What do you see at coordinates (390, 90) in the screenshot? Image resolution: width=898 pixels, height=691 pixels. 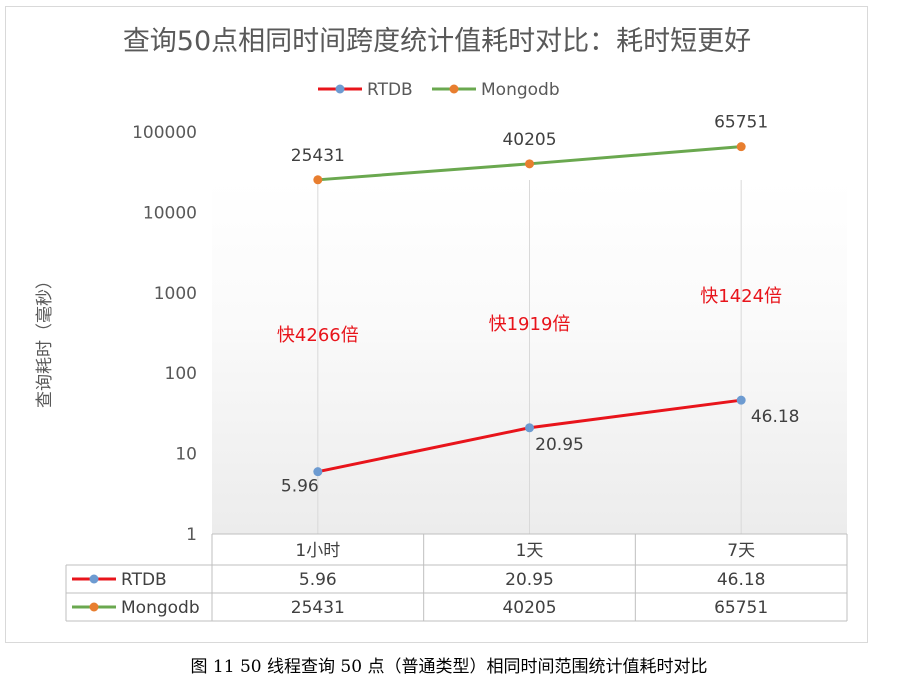 I see `legend-label-rtdb: RTDB` at bounding box center [390, 90].